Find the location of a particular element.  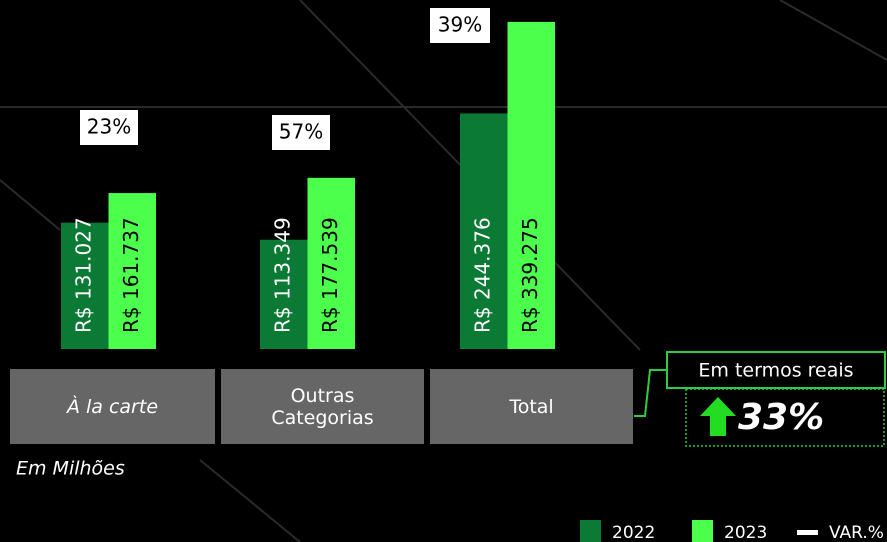

value-label: R$ 161.737 is located at coordinates (131, 275).